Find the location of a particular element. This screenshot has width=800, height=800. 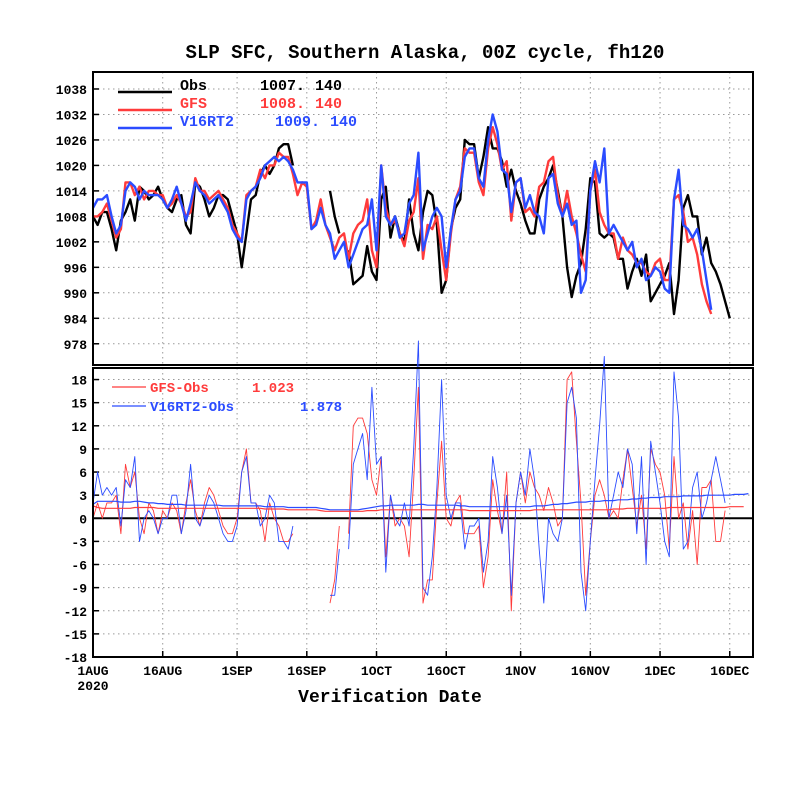

legend-name: V16RT2 is located at coordinates (207, 122).